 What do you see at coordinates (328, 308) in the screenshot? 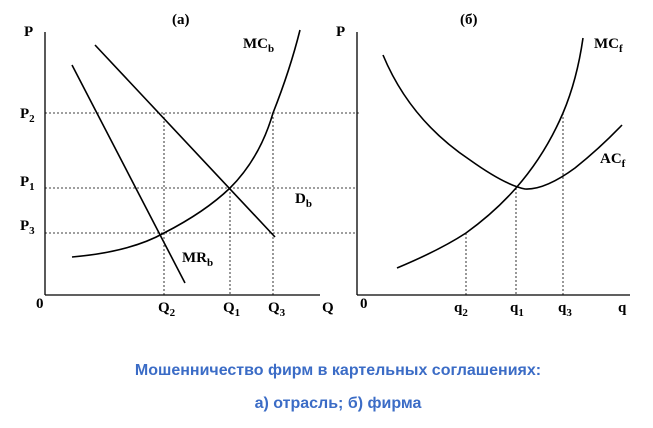
I see `x-axis-label: Q` at bounding box center [328, 308].